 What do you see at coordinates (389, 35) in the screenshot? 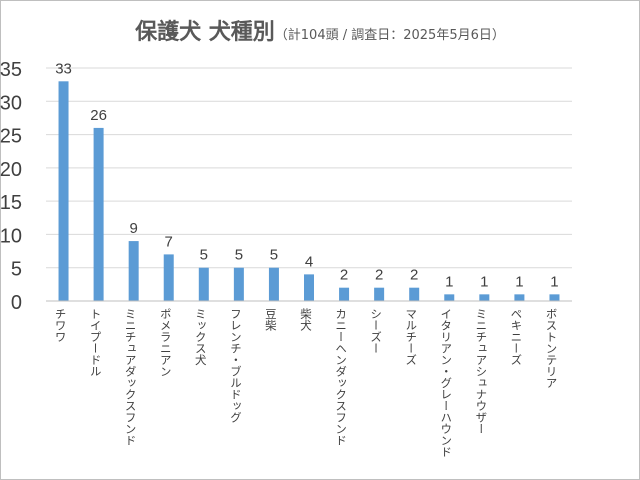
I see `chart-subtitle: （計104頭 / 調査日：2025年5月6日）` at bounding box center [389, 35].